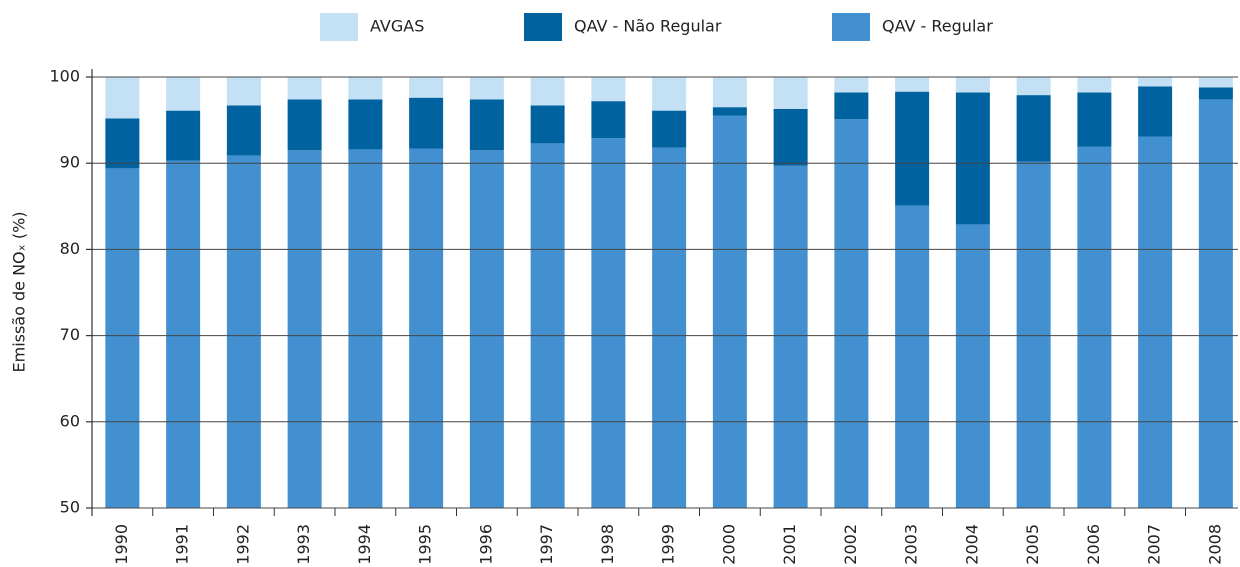  I want to click on y-tick-label: 90, so click(70, 162).